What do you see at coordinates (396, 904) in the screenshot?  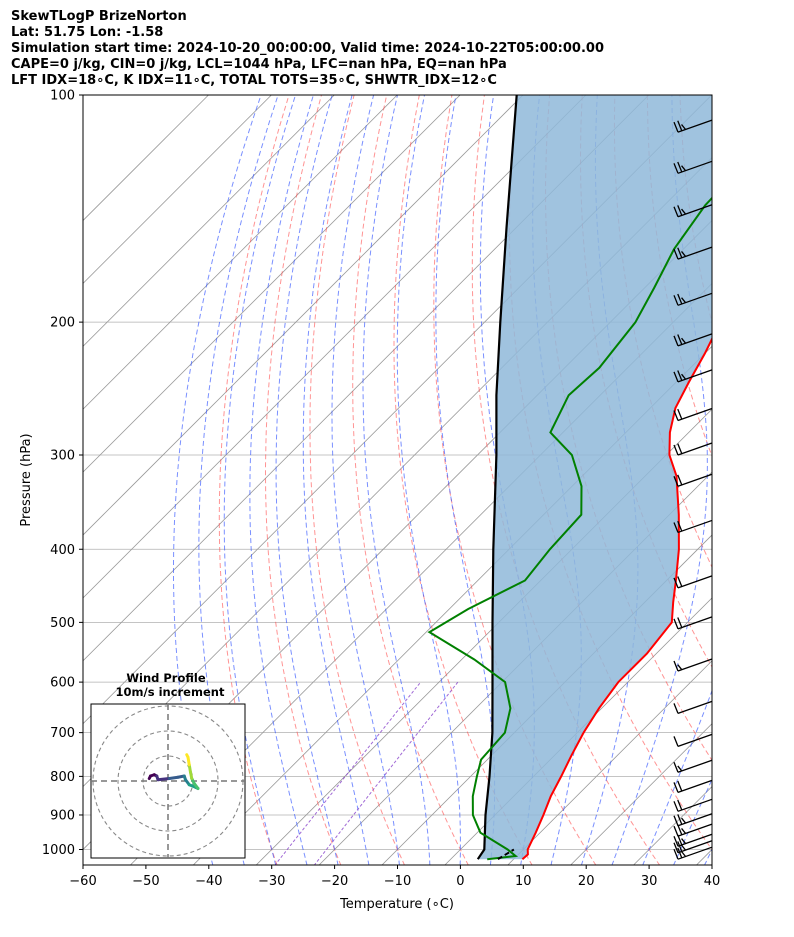 I see `x-axis-label: Temperature (∘C)` at bounding box center [396, 904].